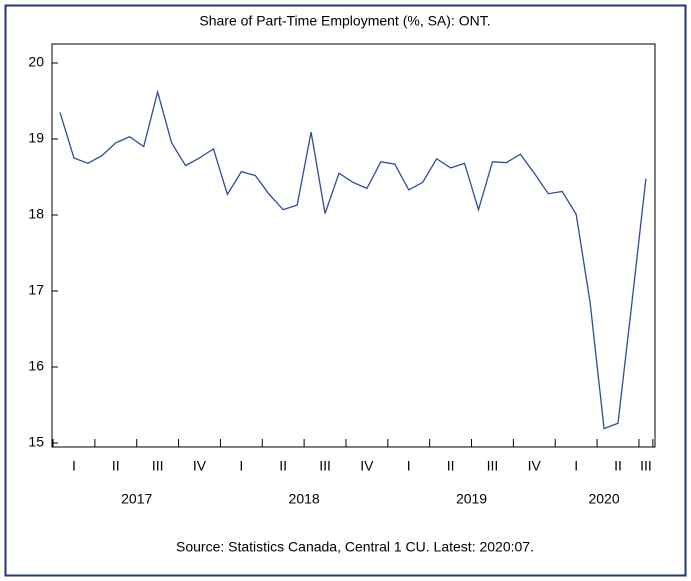 The image size is (691, 581). What do you see at coordinates (36, 62) in the screenshot?
I see `y-tick-label: 20` at bounding box center [36, 62].